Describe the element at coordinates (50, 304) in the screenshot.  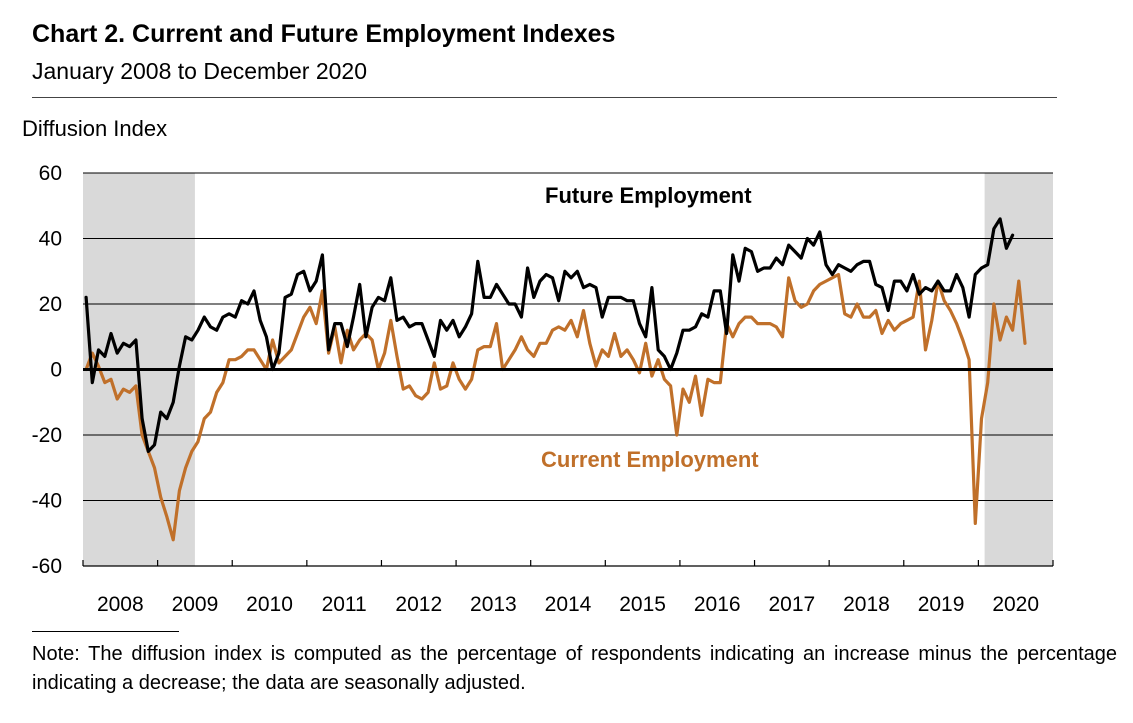
I see `y-tick-label: 20` at that location.